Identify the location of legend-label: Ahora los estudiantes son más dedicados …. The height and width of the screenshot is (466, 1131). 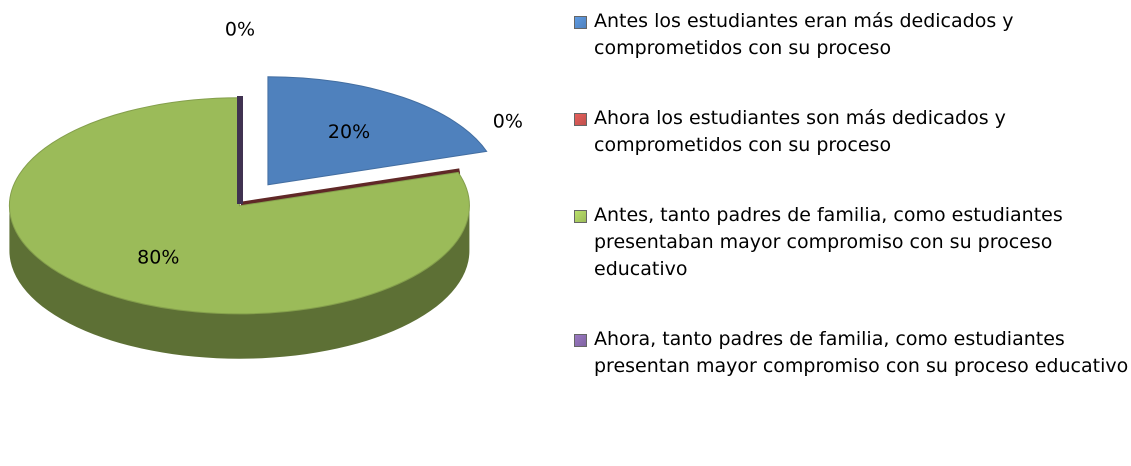
(800, 131).